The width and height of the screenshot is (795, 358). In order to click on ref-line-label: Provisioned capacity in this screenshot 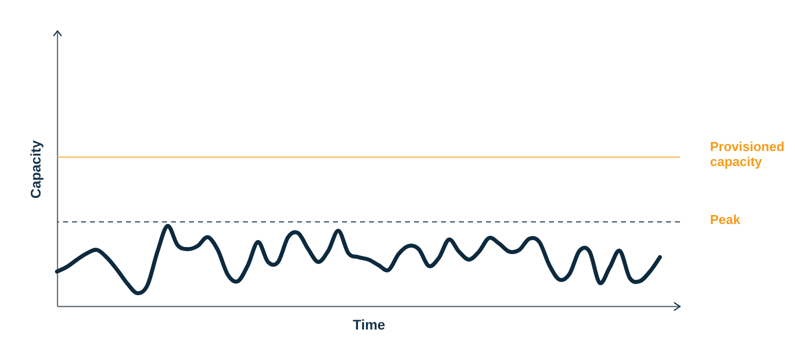, I will do `click(747, 154)`.